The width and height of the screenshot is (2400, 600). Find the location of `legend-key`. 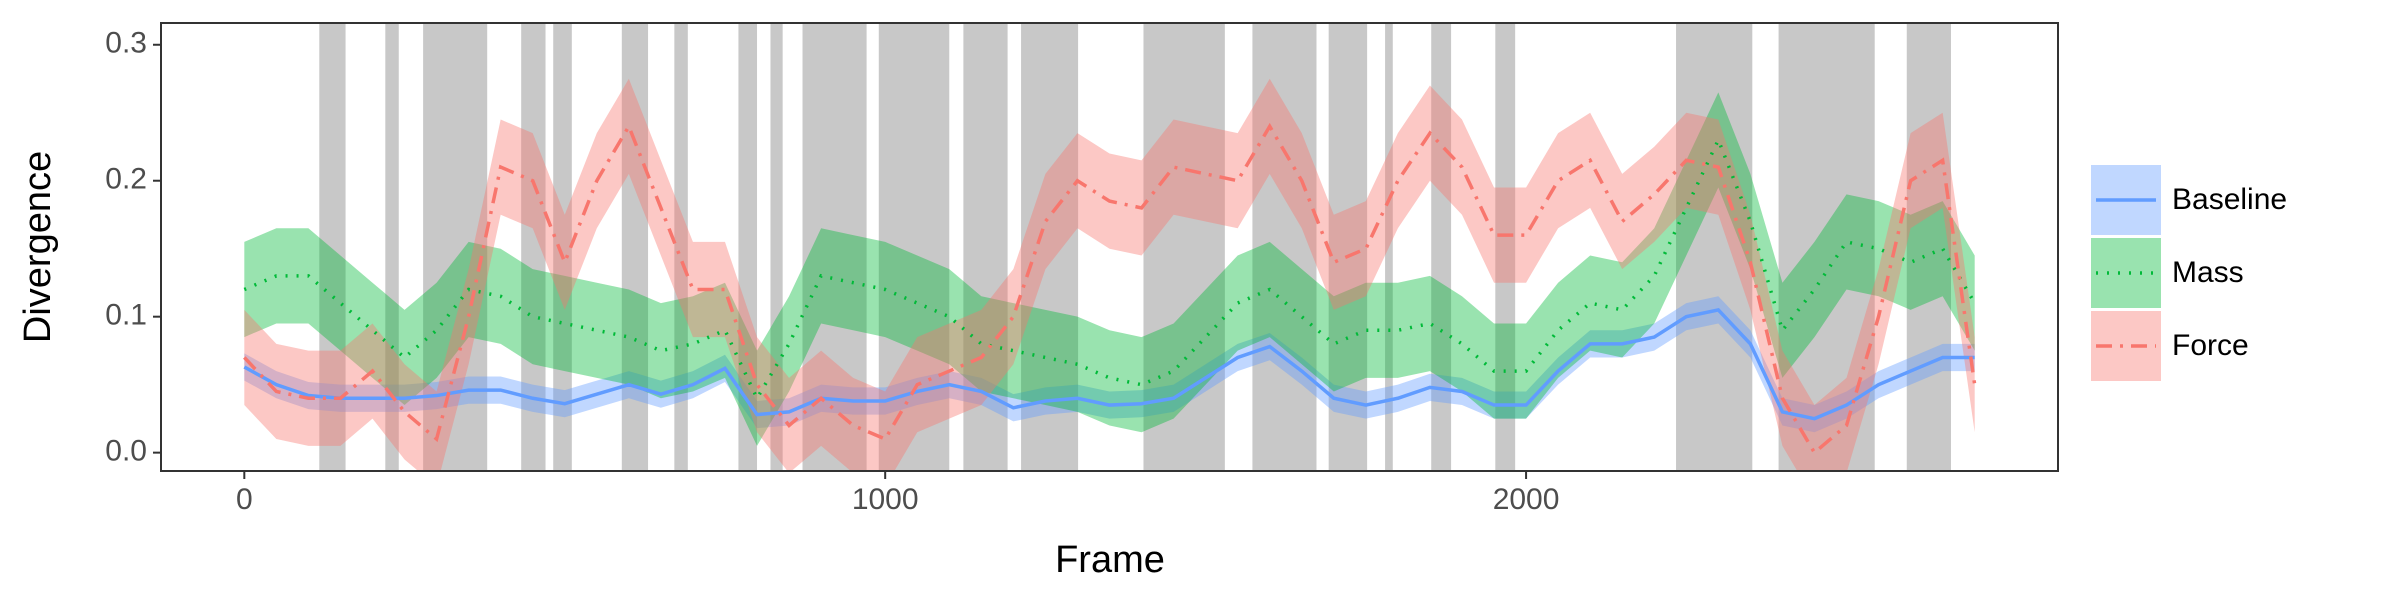

legend-key is located at coordinates (2126, 273).